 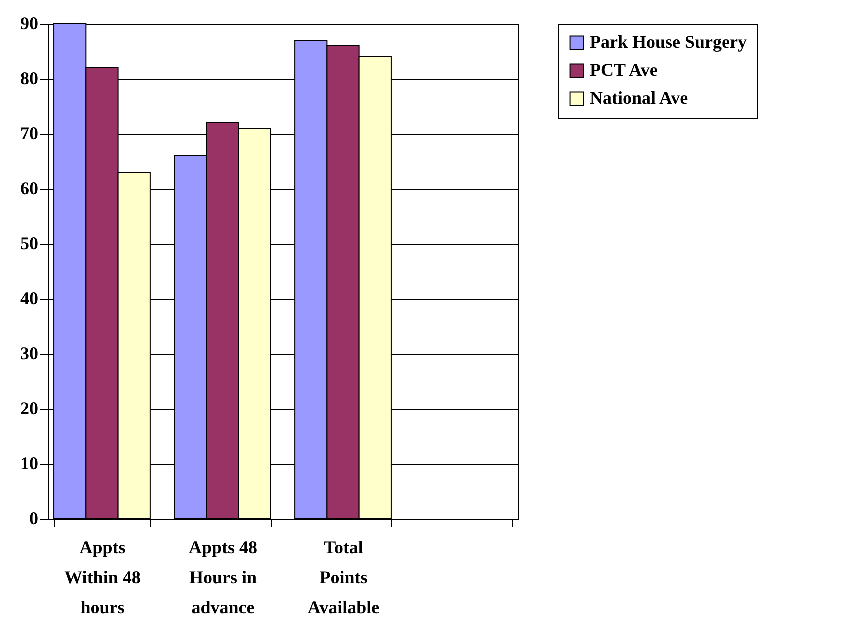 What do you see at coordinates (29, 244) in the screenshot?
I see `y-tick-label: 50` at bounding box center [29, 244].